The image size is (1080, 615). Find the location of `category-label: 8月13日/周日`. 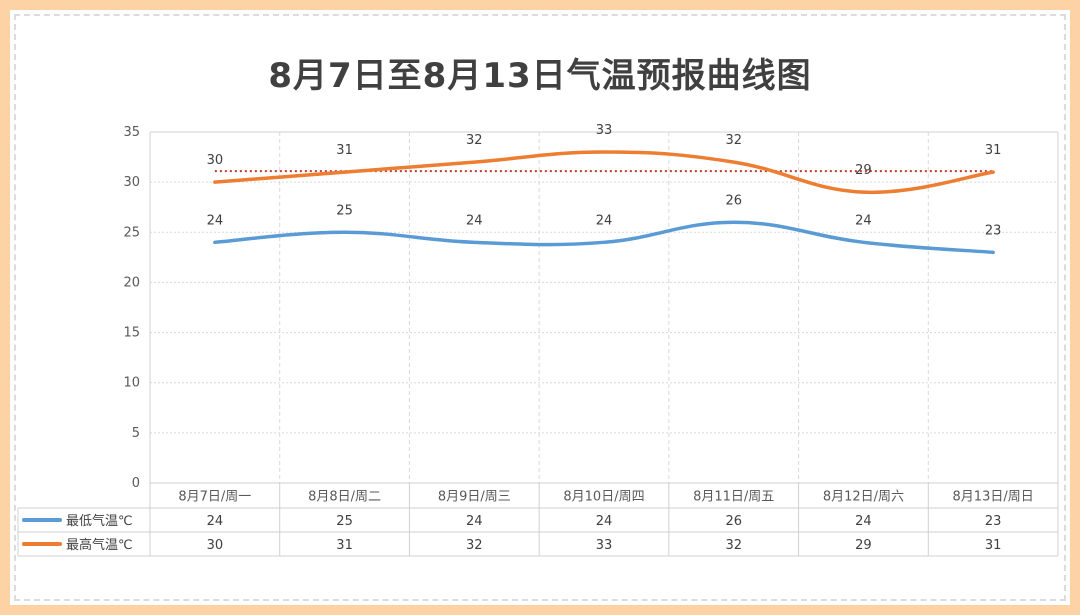

category-label: 8月13日/周日 is located at coordinates (993, 497).